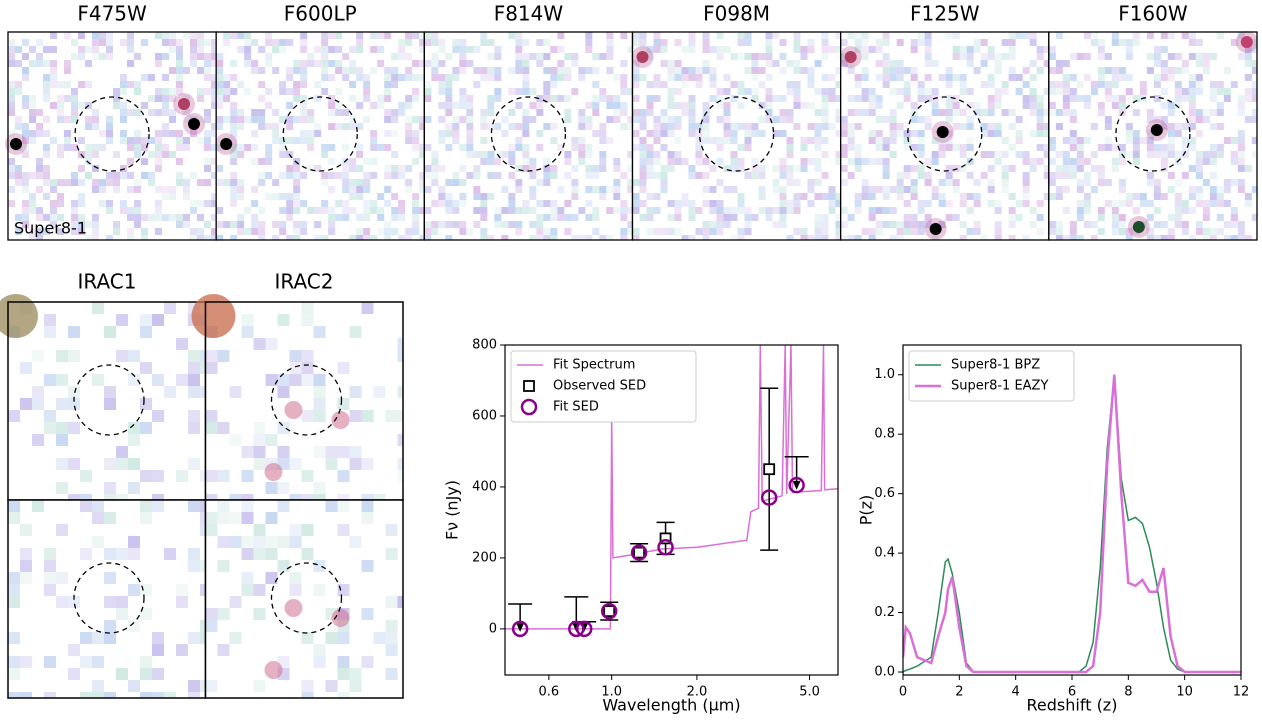  What do you see at coordinates (112, 14) in the screenshot?
I see `filter-label: F475W` at bounding box center [112, 14].